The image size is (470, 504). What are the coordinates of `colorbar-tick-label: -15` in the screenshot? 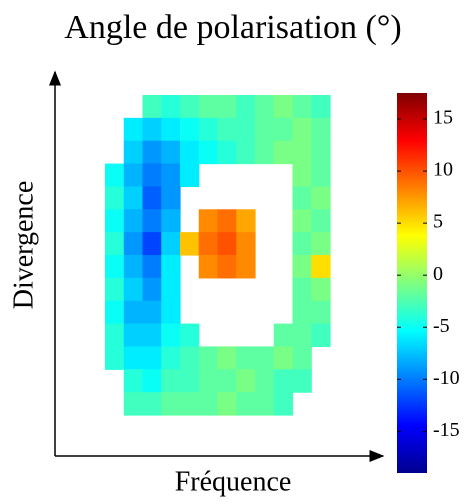 It's located at (446, 430).